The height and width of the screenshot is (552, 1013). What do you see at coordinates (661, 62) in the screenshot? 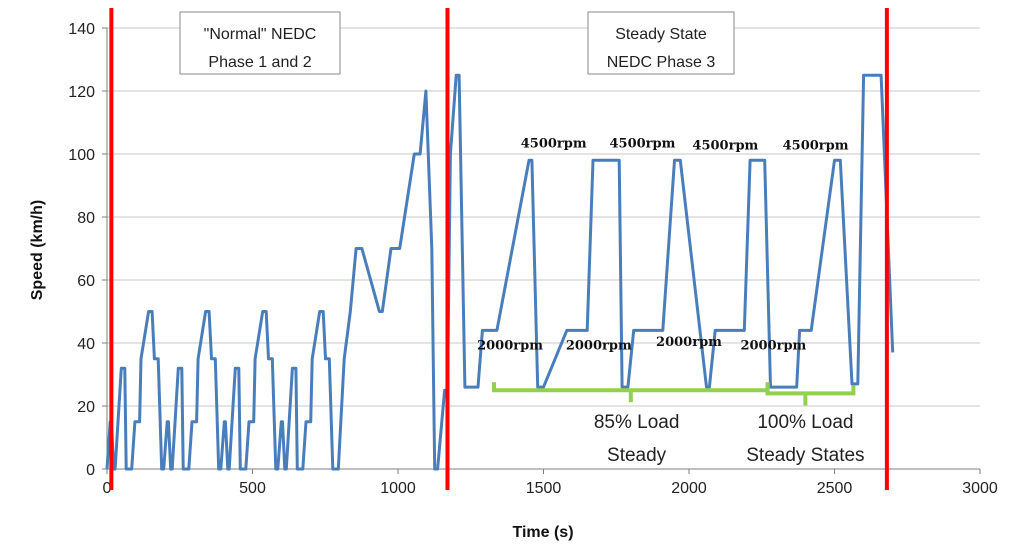
I see `box-steady-line-2: NEDC Phase 3` at bounding box center [661, 62].